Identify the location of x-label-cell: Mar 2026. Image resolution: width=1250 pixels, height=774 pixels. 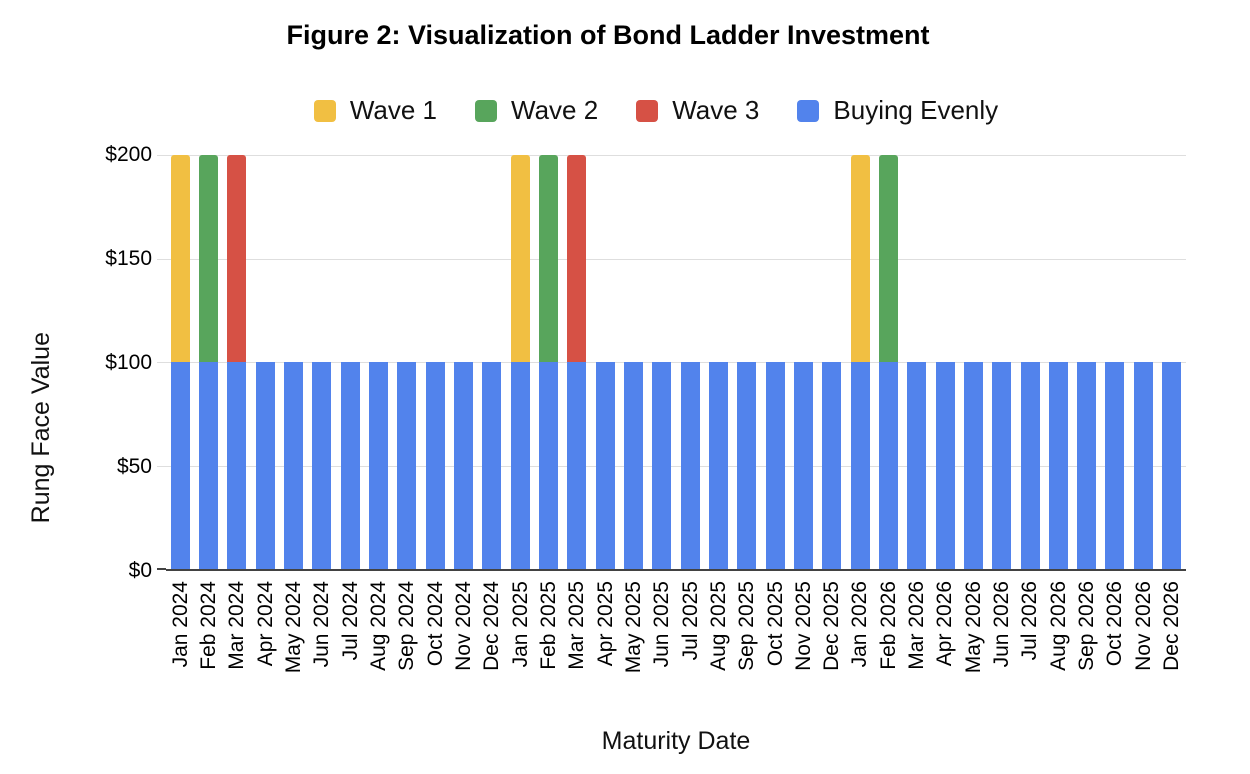
(917, 642).